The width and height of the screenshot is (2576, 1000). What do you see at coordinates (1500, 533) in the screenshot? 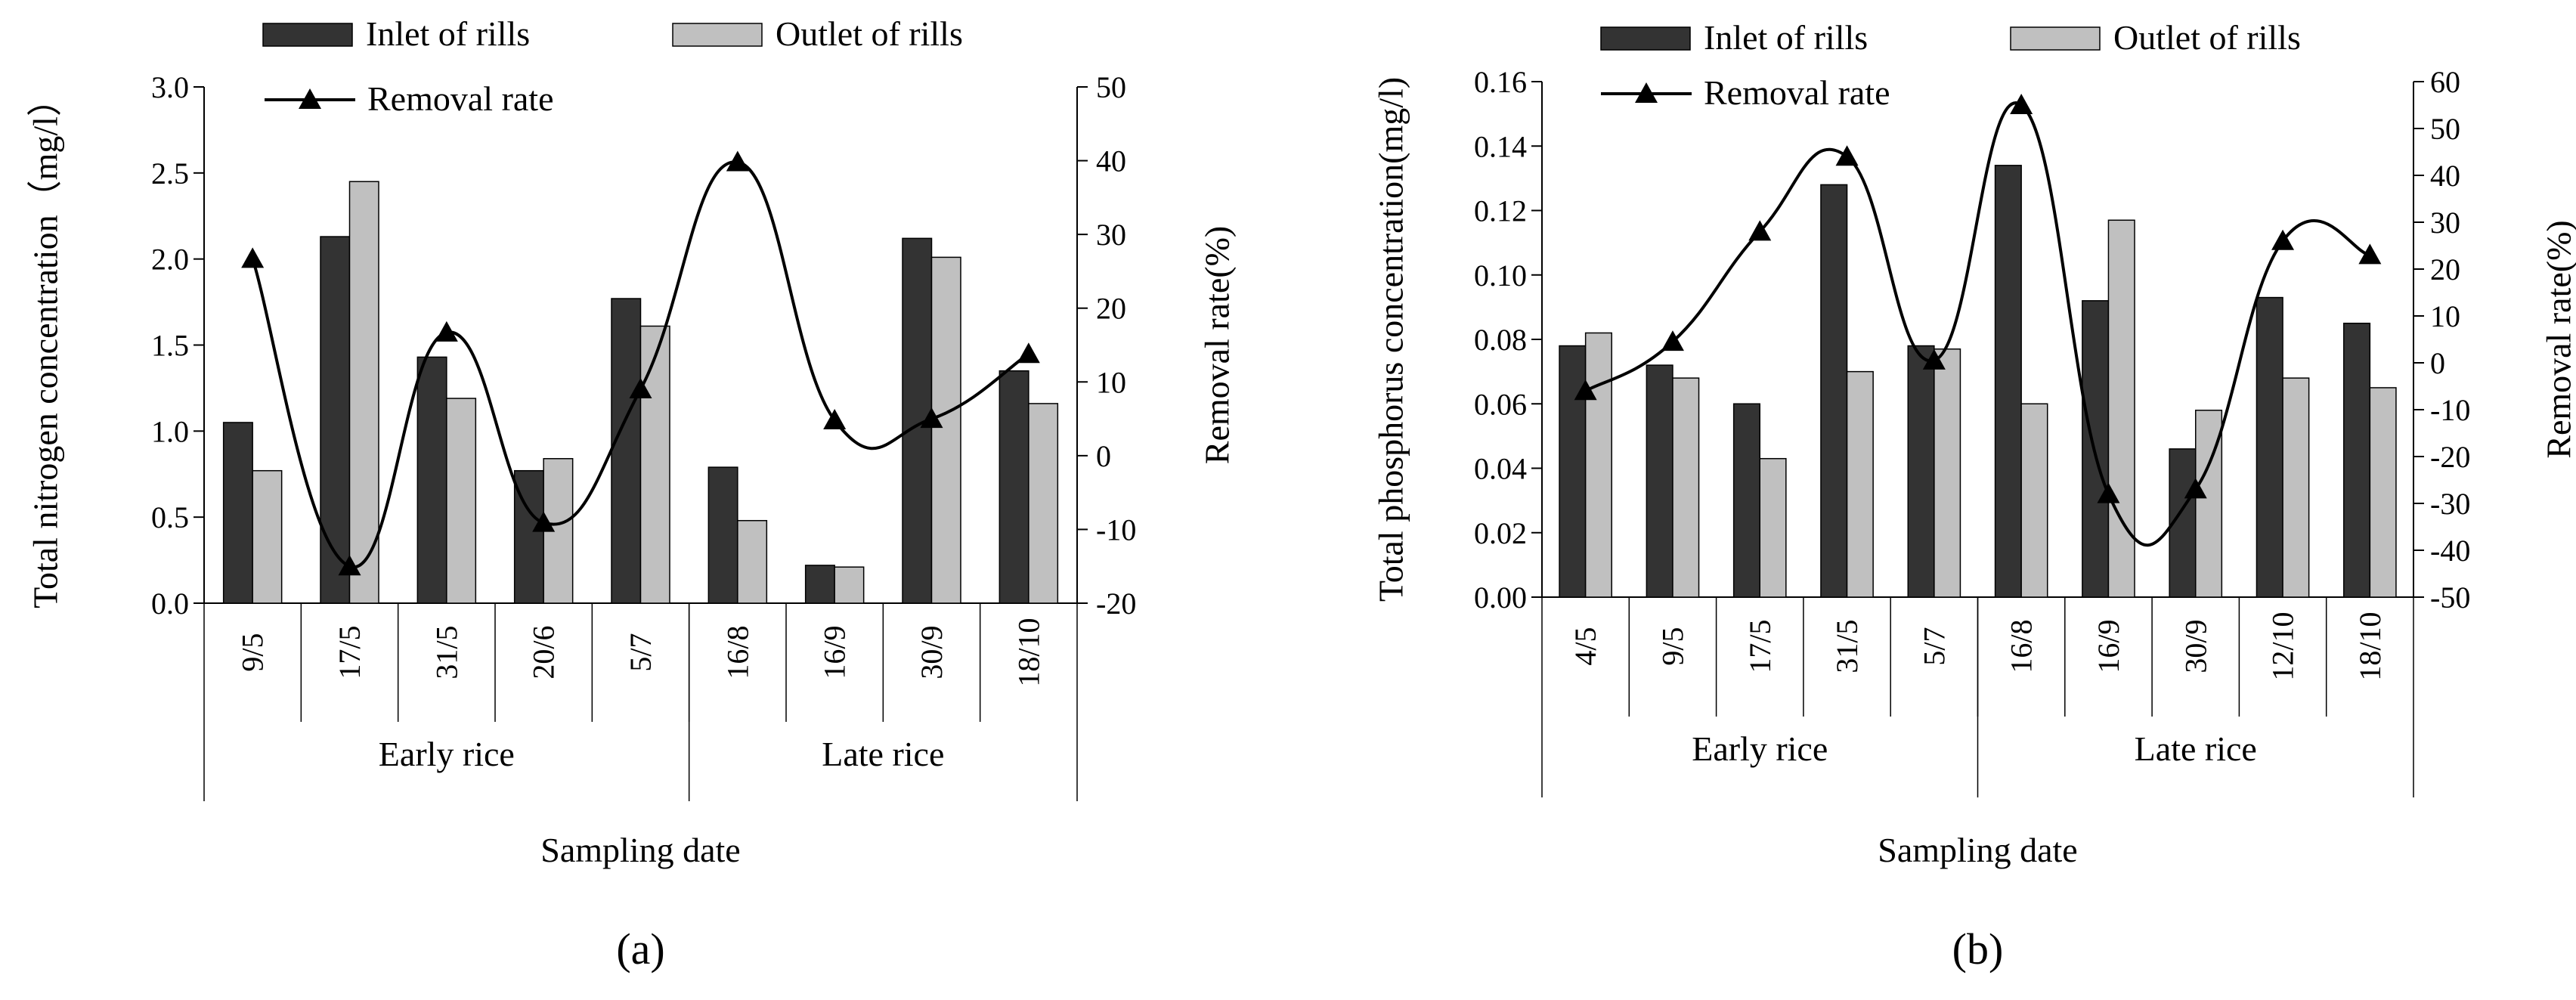
I see `left-tick-label: 0.02` at bounding box center [1500, 533].